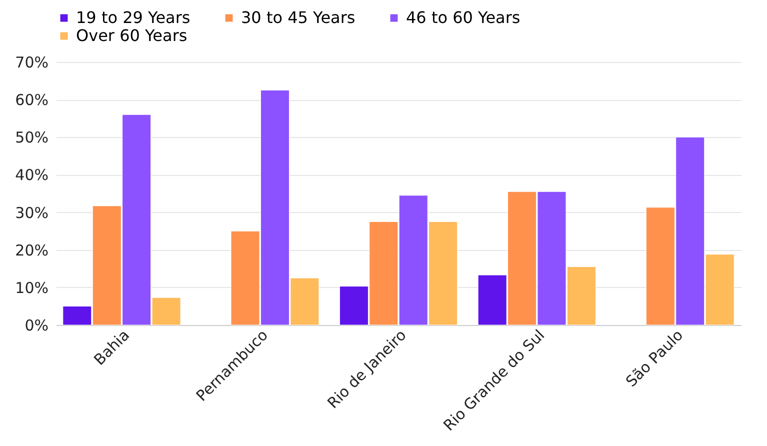 The width and height of the screenshot is (767, 446). I want to click on legend-label: 19 to 29 Years, so click(133, 17).